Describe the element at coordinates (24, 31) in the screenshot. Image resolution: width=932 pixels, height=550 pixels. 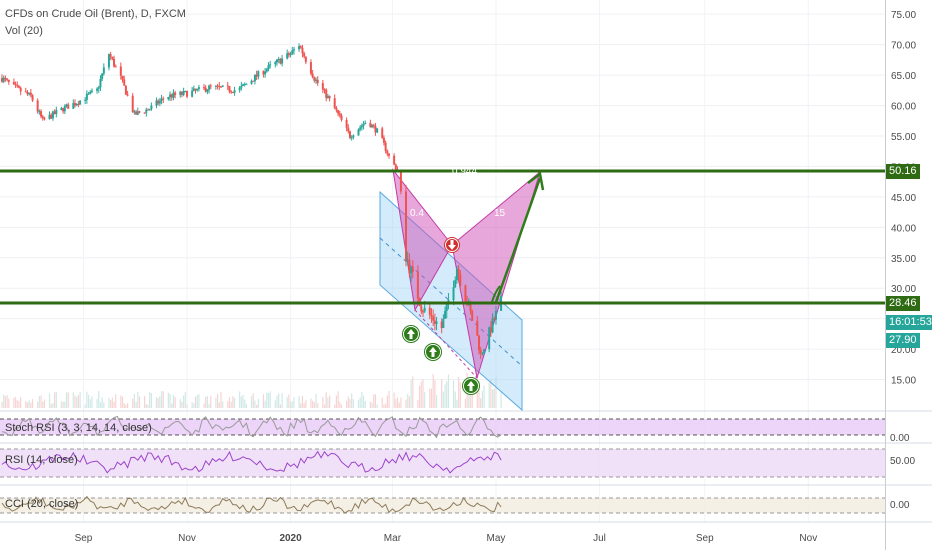
I see `volume-indicator-label: Vol (20)` at that location.